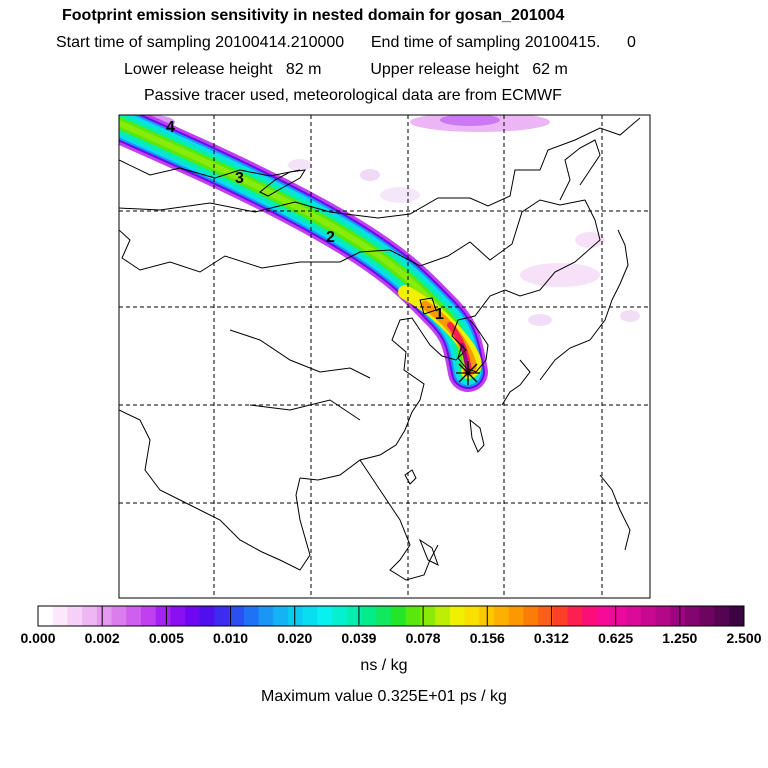  What do you see at coordinates (102, 638) in the screenshot?
I see `colorbar-tick-label: 0.002` at bounding box center [102, 638].